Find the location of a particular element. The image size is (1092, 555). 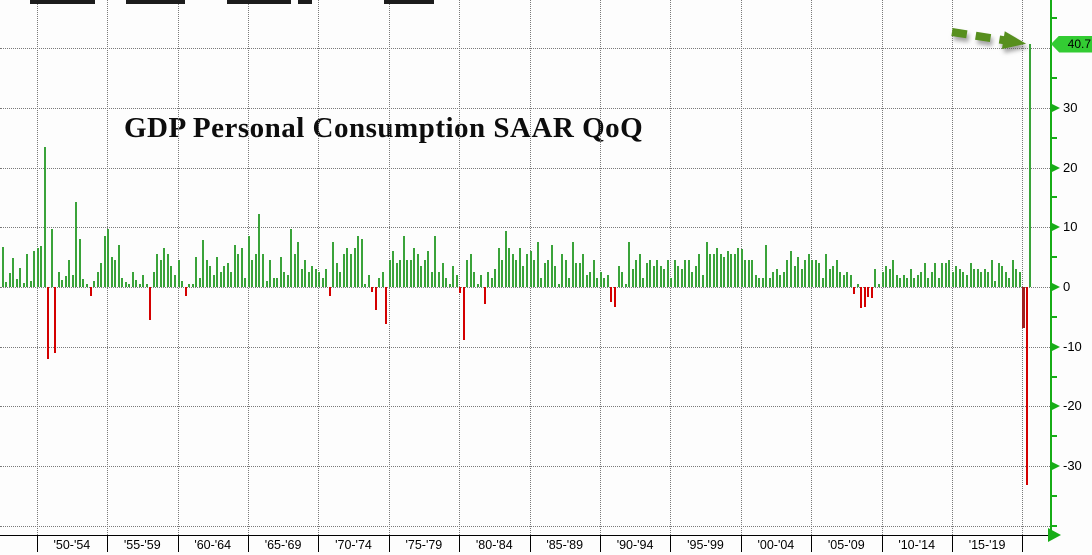

bar-q225 is located at coordinates (794, 276).